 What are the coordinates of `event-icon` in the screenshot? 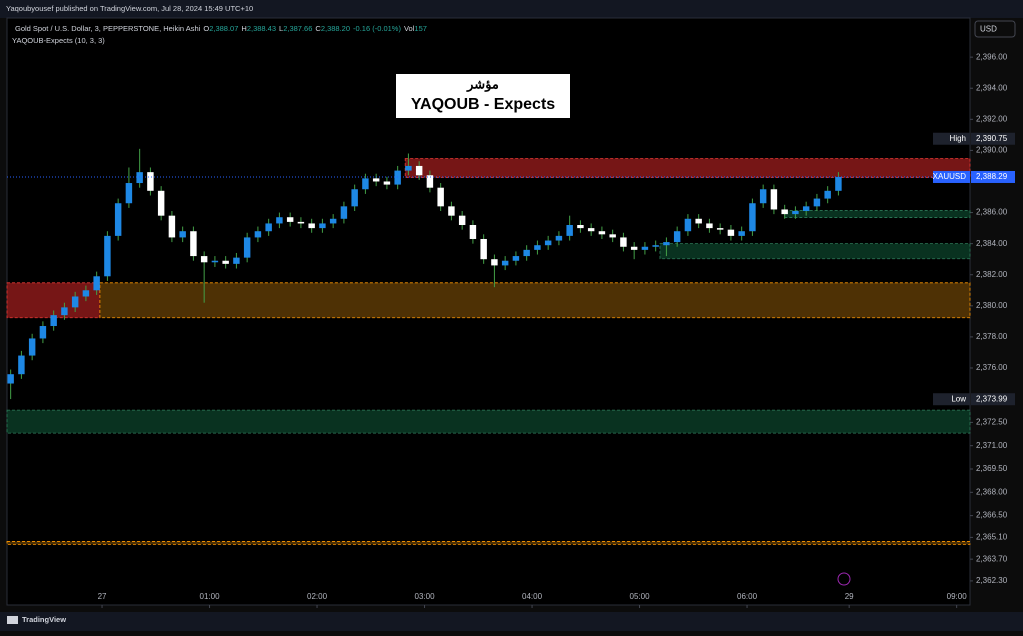 It's located at (844, 579).